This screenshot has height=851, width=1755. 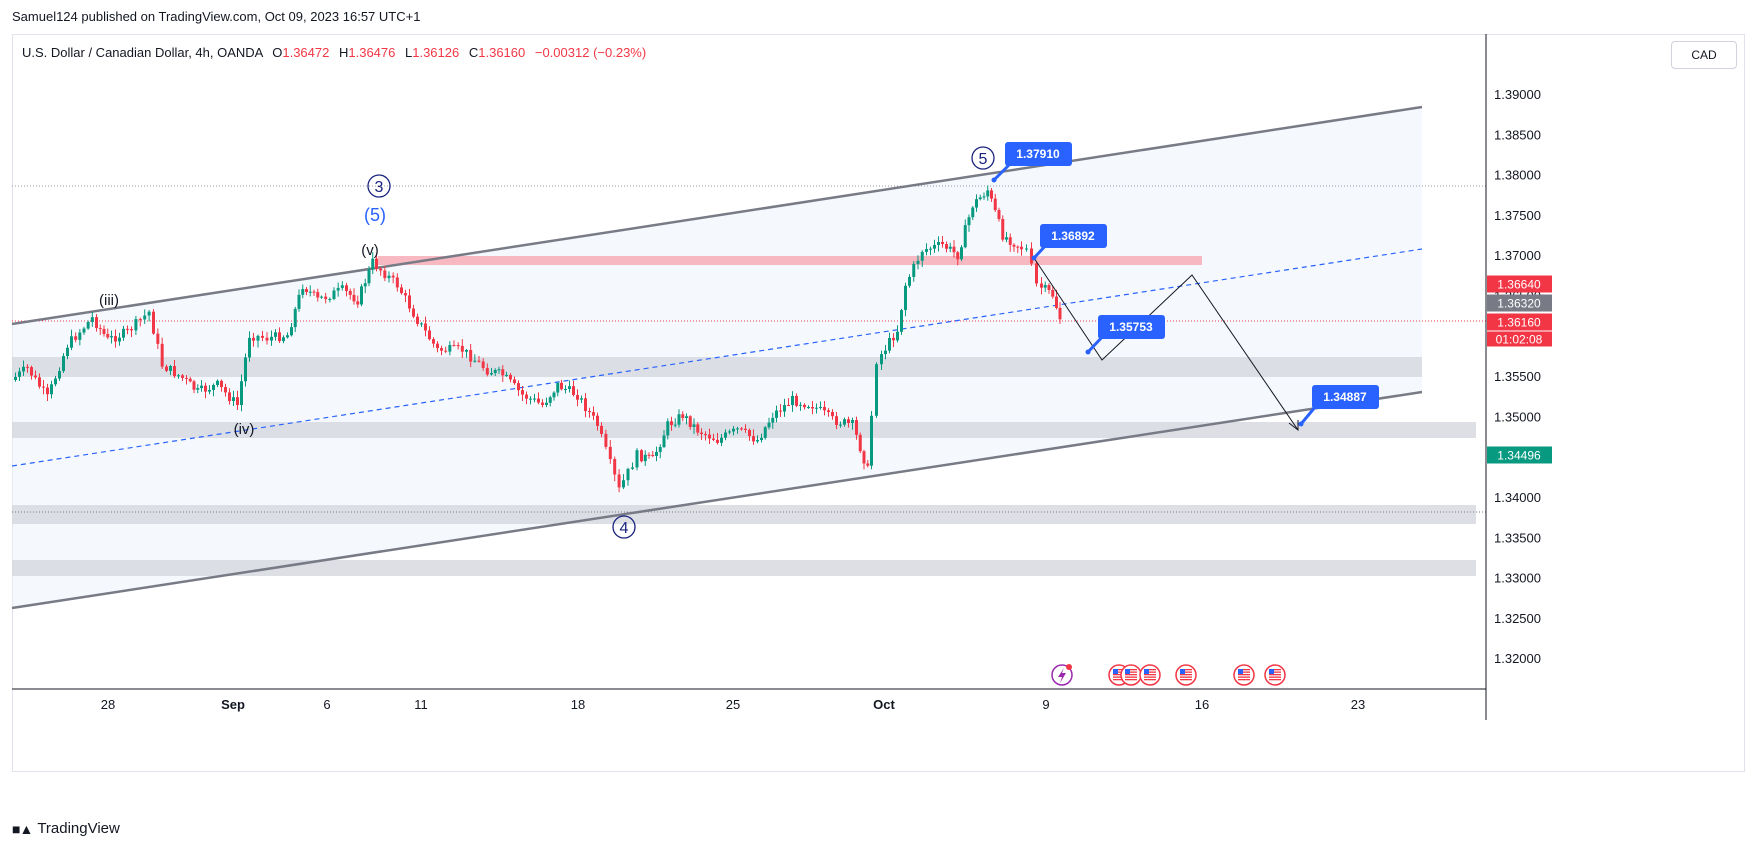 I want to click on event-icons, so click(x=1168, y=675).